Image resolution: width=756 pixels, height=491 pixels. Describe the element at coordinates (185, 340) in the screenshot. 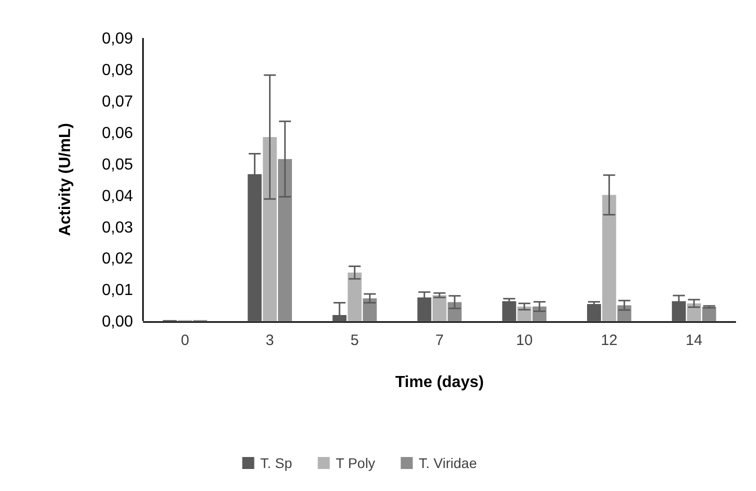

I see `x-tick-label: 0` at that location.